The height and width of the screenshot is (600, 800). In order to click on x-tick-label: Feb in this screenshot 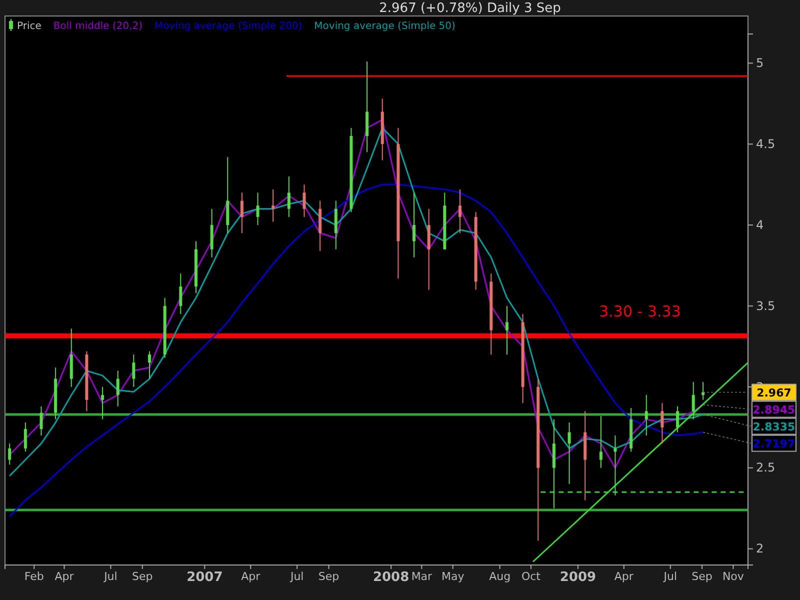, I will do `click(34, 576)`.